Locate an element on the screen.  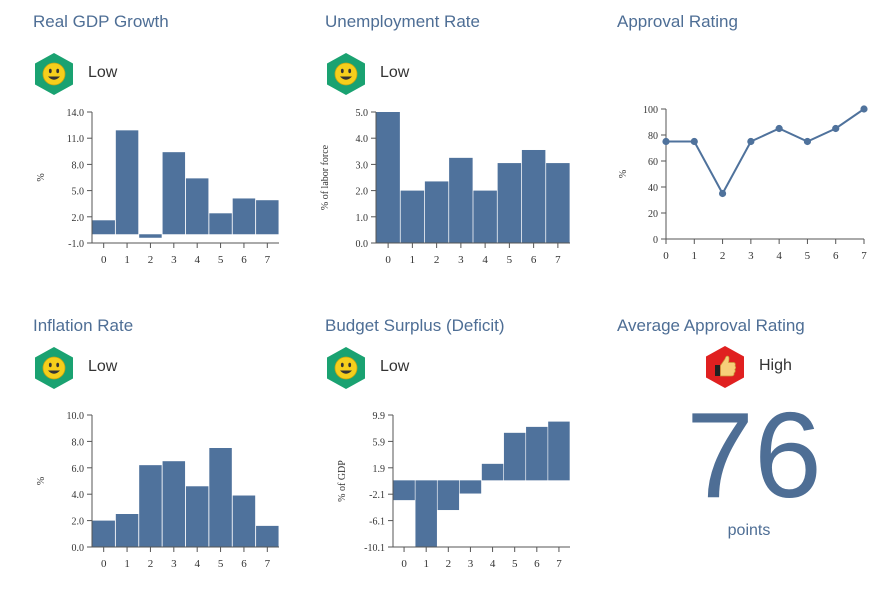
y-tick-label: -1.0 is located at coordinates (76, 244).